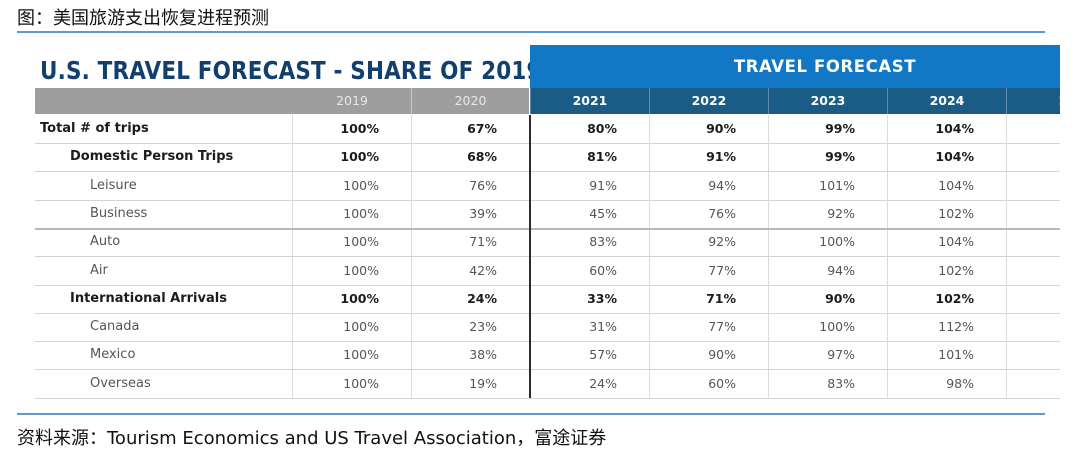 This screenshot has height=456, width=1080. What do you see at coordinates (483, 270) in the screenshot?
I see `value-cell: 42%` at bounding box center [483, 270].